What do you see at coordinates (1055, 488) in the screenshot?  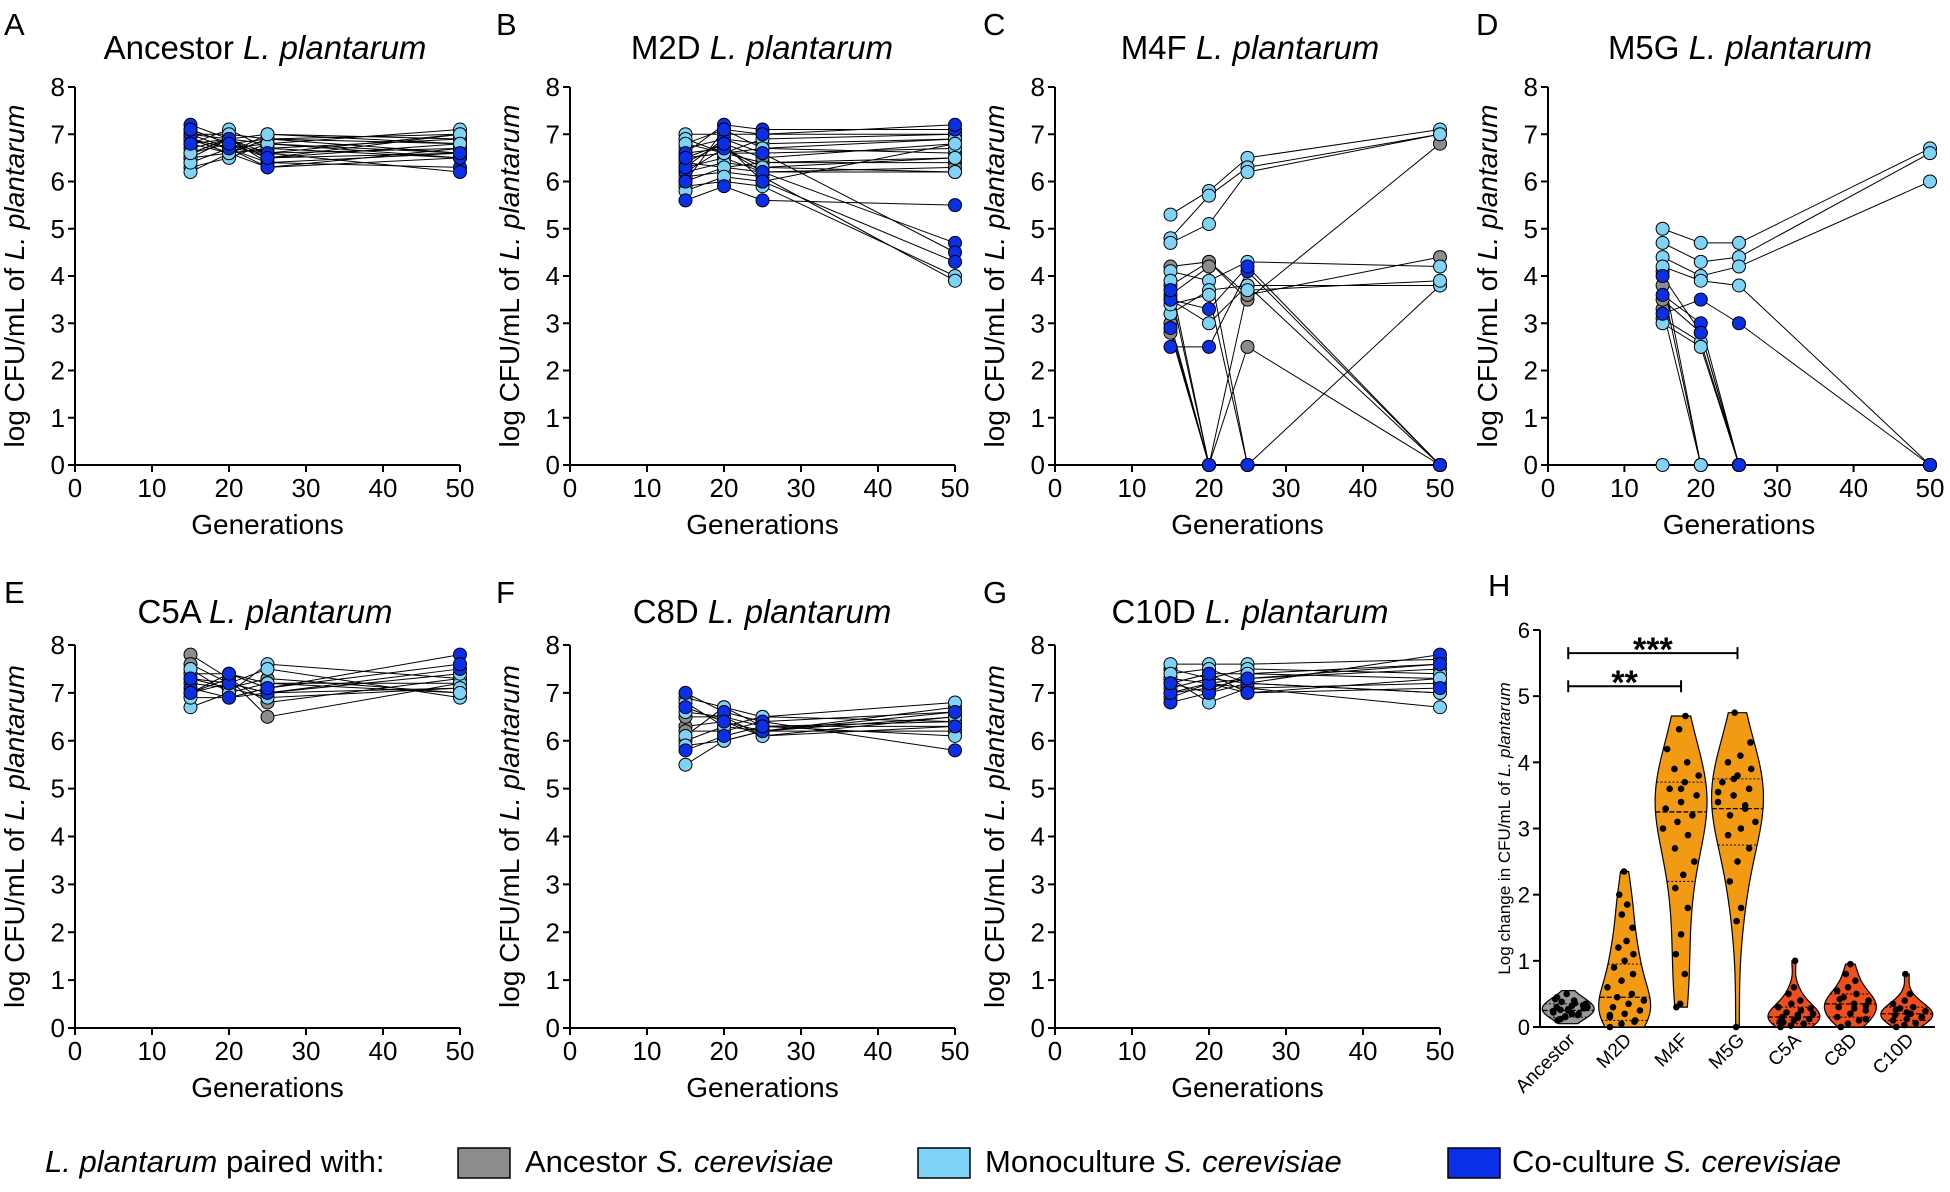 I see `x-tick-label: 0` at bounding box center [1055, 488].